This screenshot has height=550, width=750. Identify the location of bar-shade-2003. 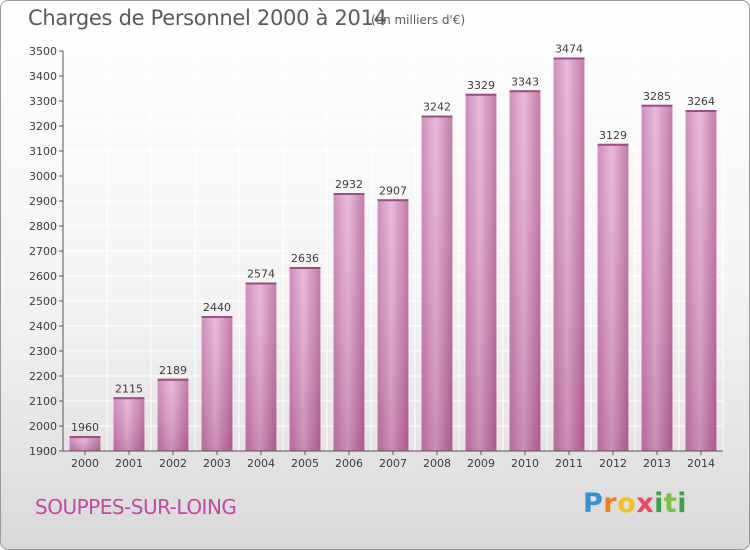
(217, 383).